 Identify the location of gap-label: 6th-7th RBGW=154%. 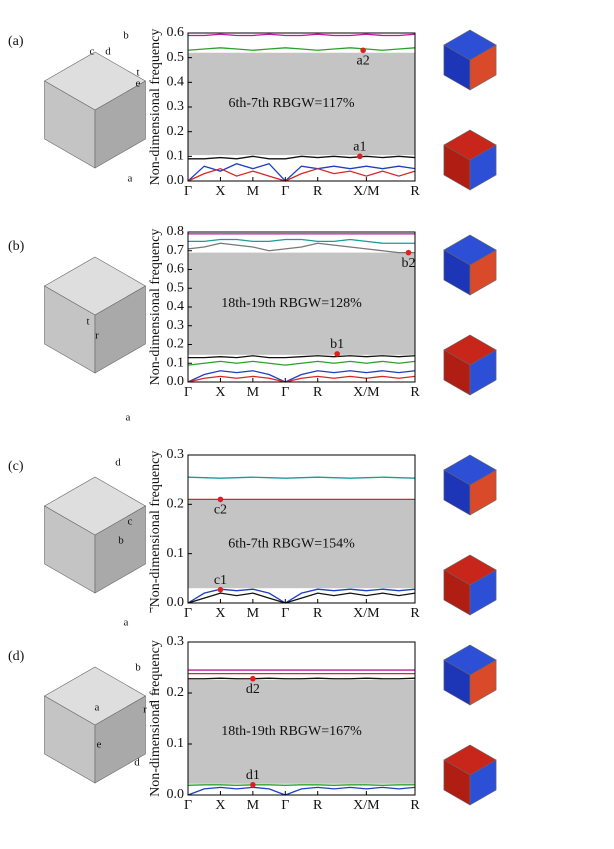
(291, 543).